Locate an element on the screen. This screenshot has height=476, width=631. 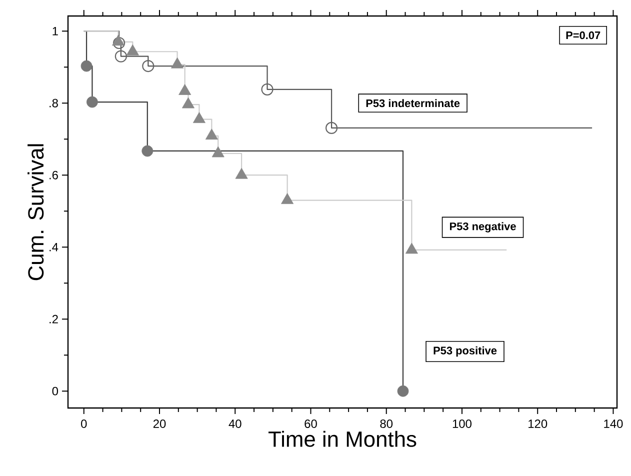
y-tick-label: 0 is located at coordinates (55, 391).